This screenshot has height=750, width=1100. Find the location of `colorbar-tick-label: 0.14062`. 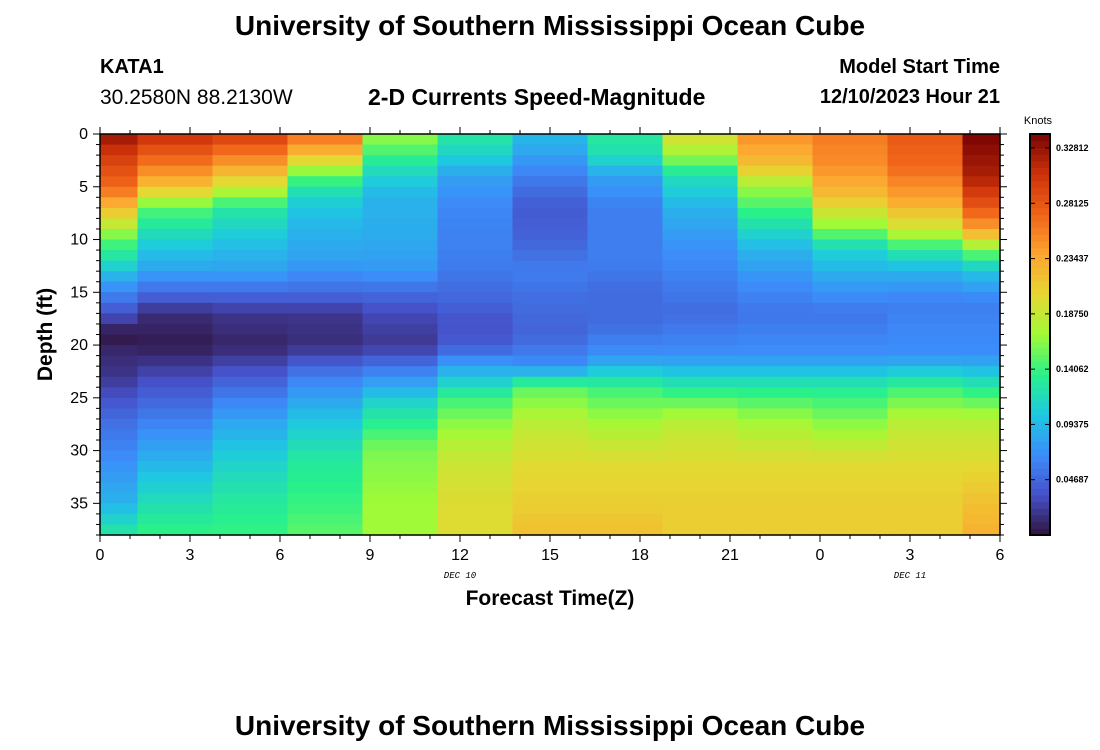

colorbar-tick-label: 0.14062 is located at coordinates (1072, 369).